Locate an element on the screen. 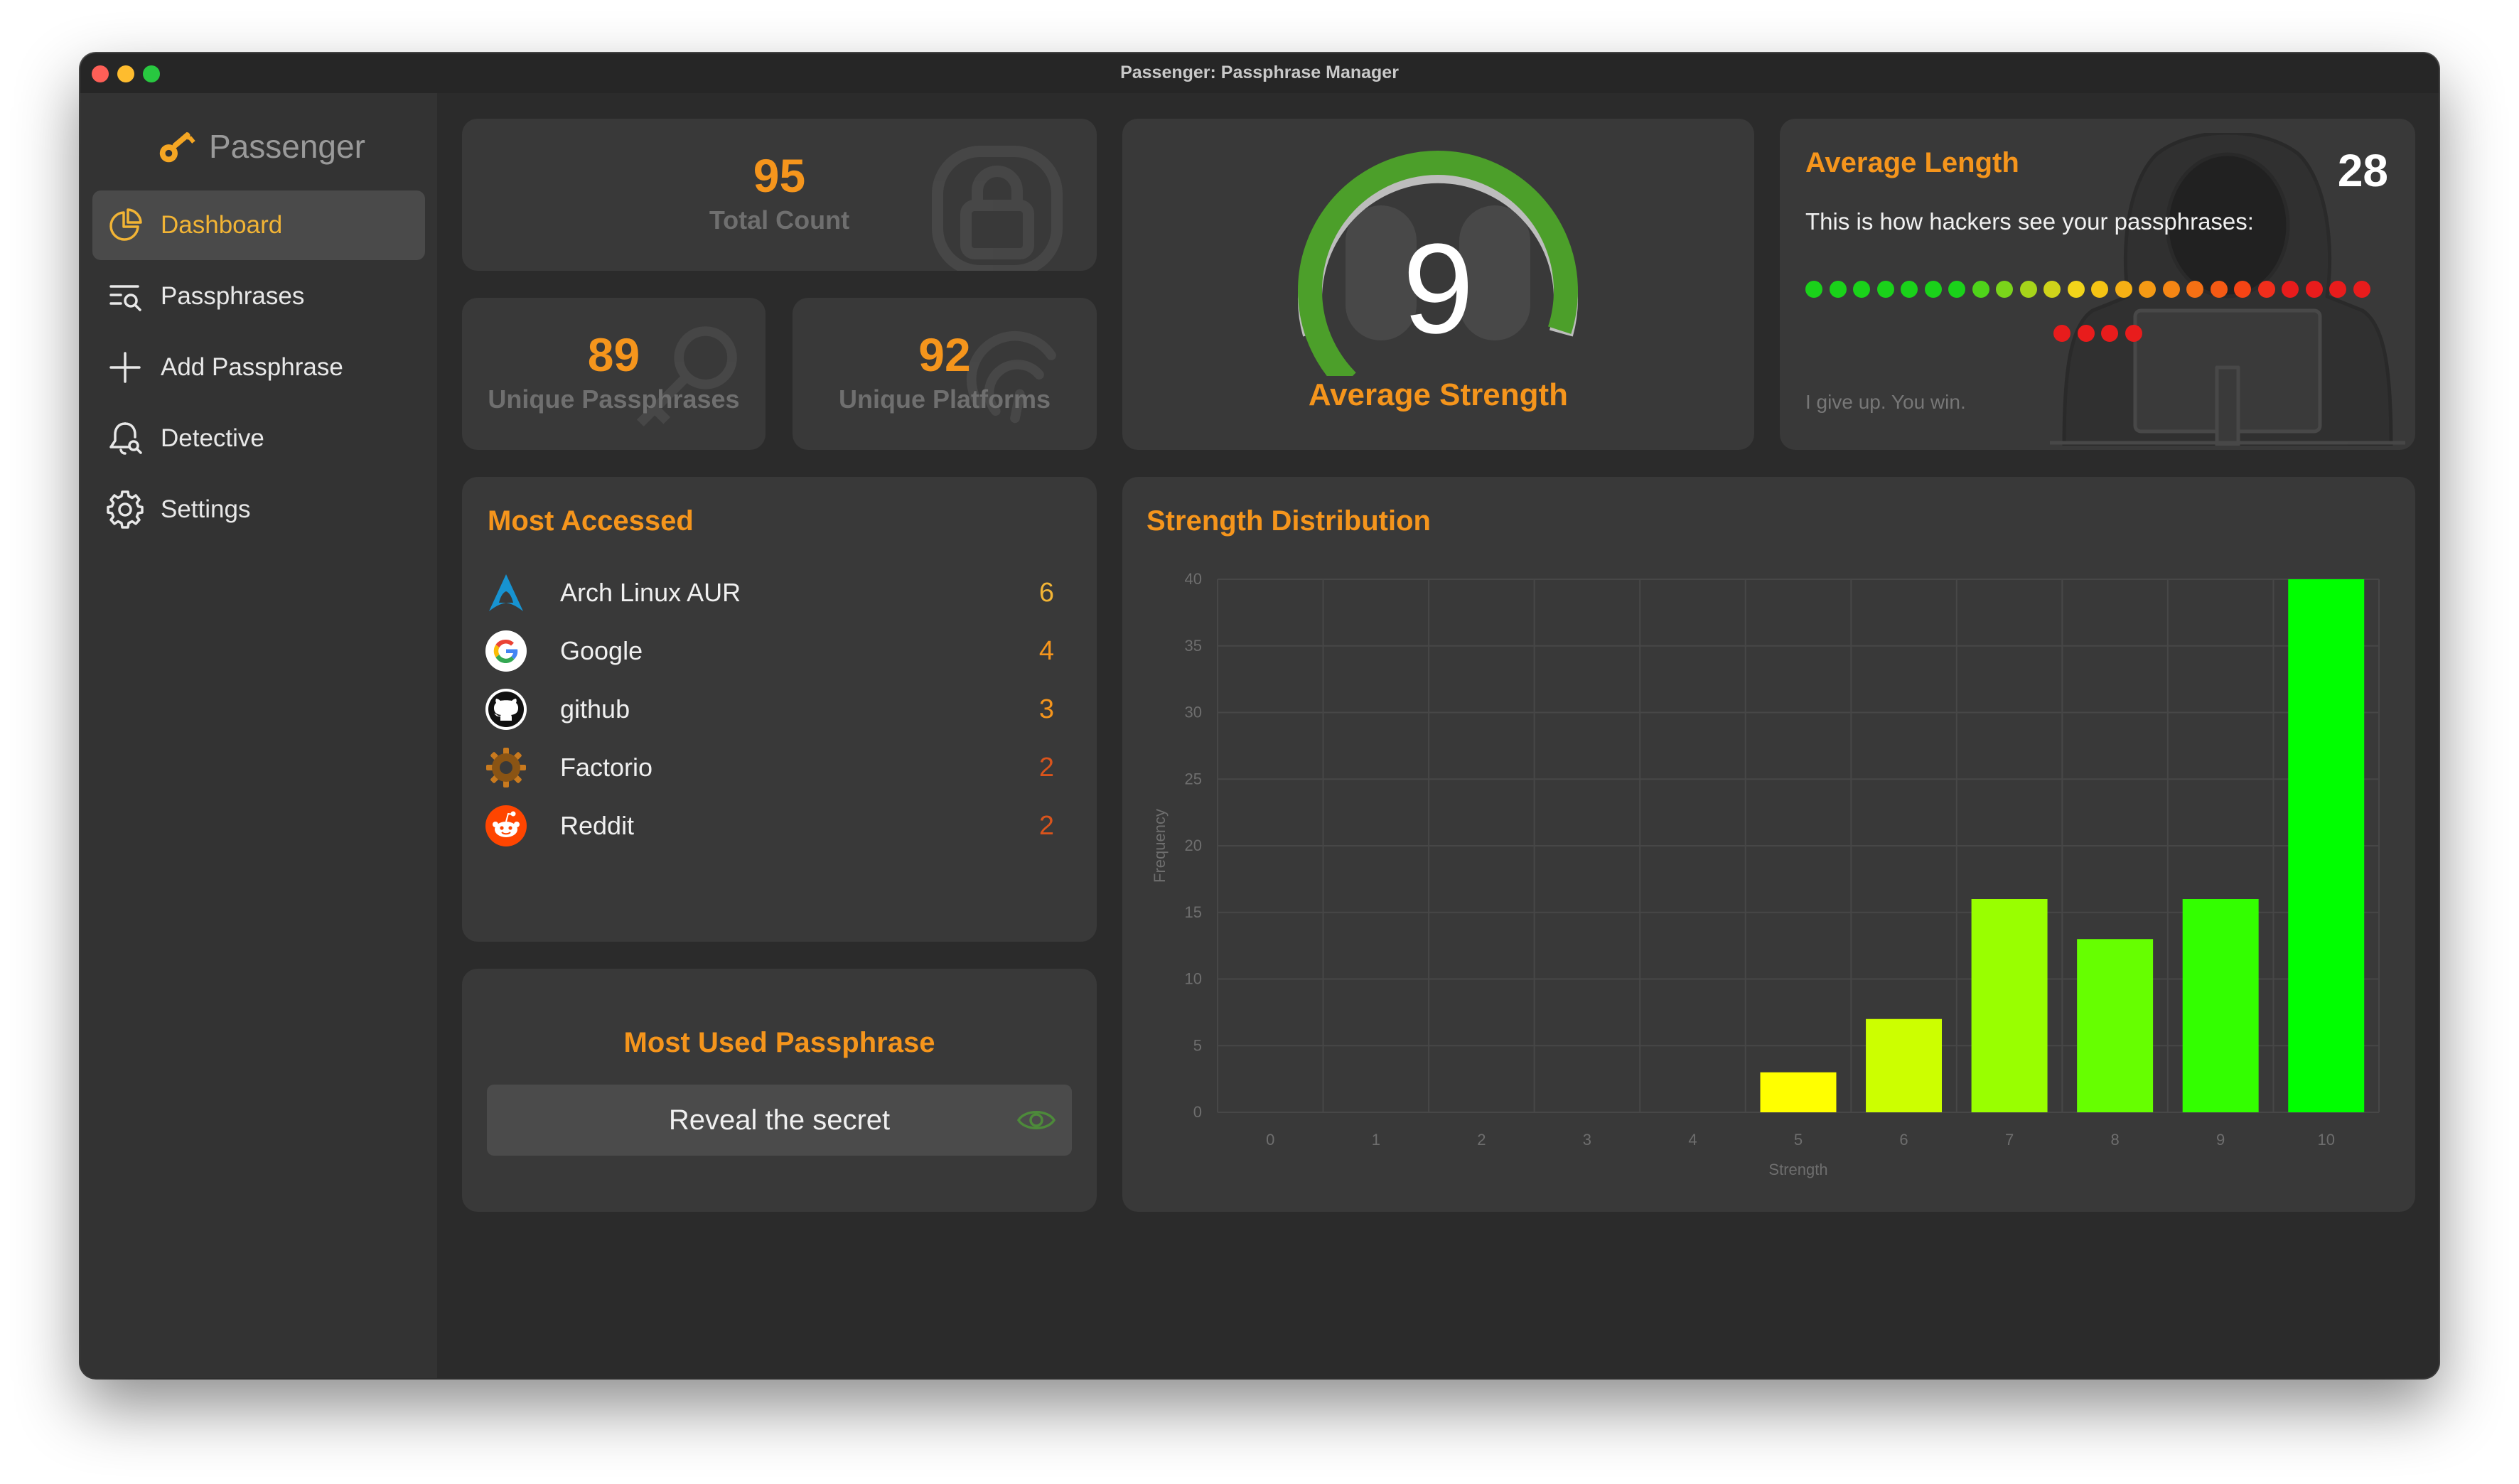 This screenshot has height=1484, width=2519. most-used-title: Most Used Passphrase is located at coordinates (779, 1042).